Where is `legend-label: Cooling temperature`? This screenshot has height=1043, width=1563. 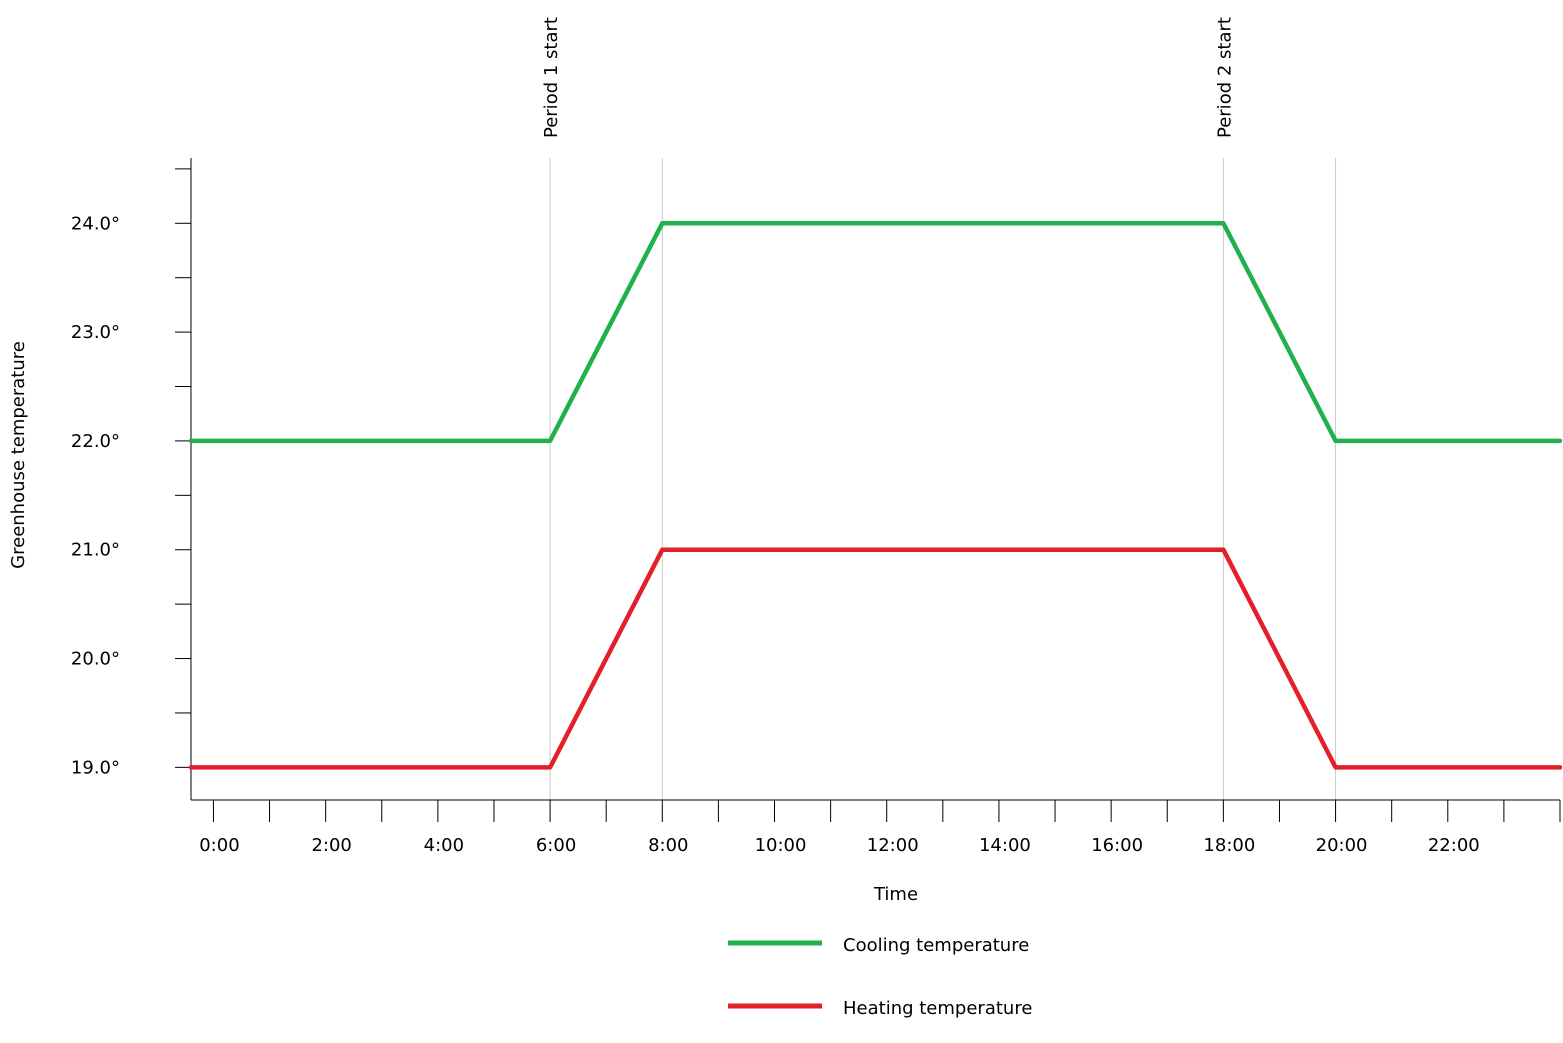 legend-label: Cooling temperature is located at coordinates (936, 945).